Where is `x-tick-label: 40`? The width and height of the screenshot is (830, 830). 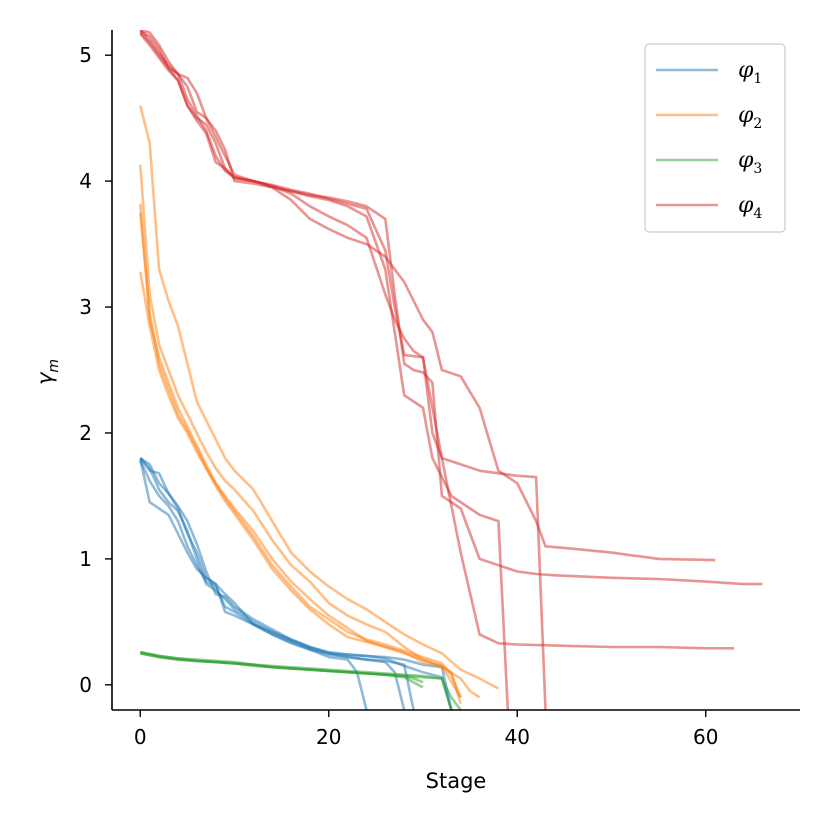
x-tick-label: 40 is located at coordinates (517, 737).